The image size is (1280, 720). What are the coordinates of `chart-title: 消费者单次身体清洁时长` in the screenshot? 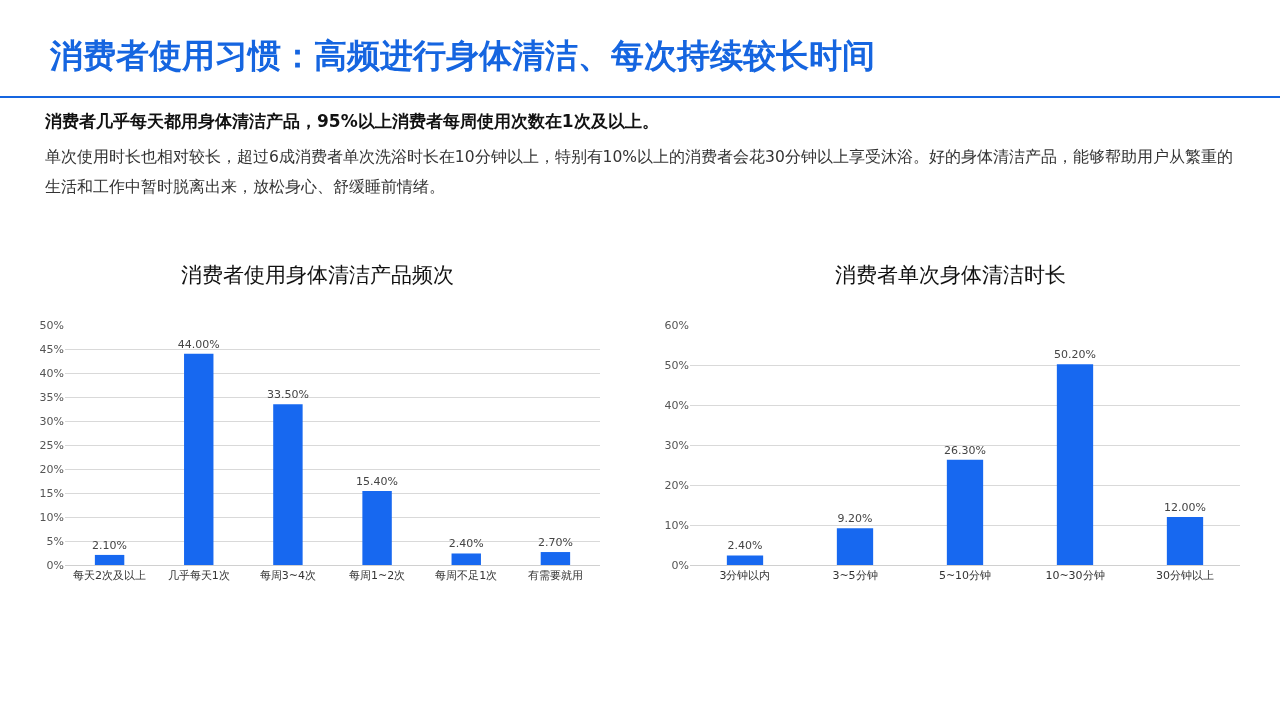 It's located at (950, 274).